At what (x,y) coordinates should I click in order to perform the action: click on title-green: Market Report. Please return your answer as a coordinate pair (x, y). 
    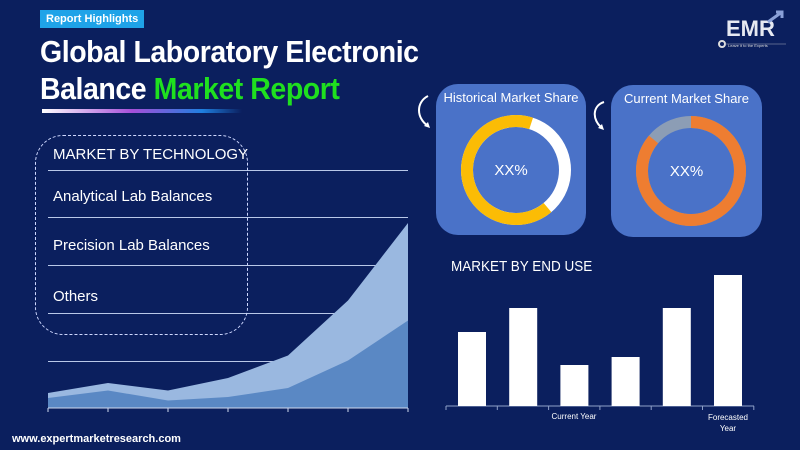
    Looking at the image, I should click on (246, 88).